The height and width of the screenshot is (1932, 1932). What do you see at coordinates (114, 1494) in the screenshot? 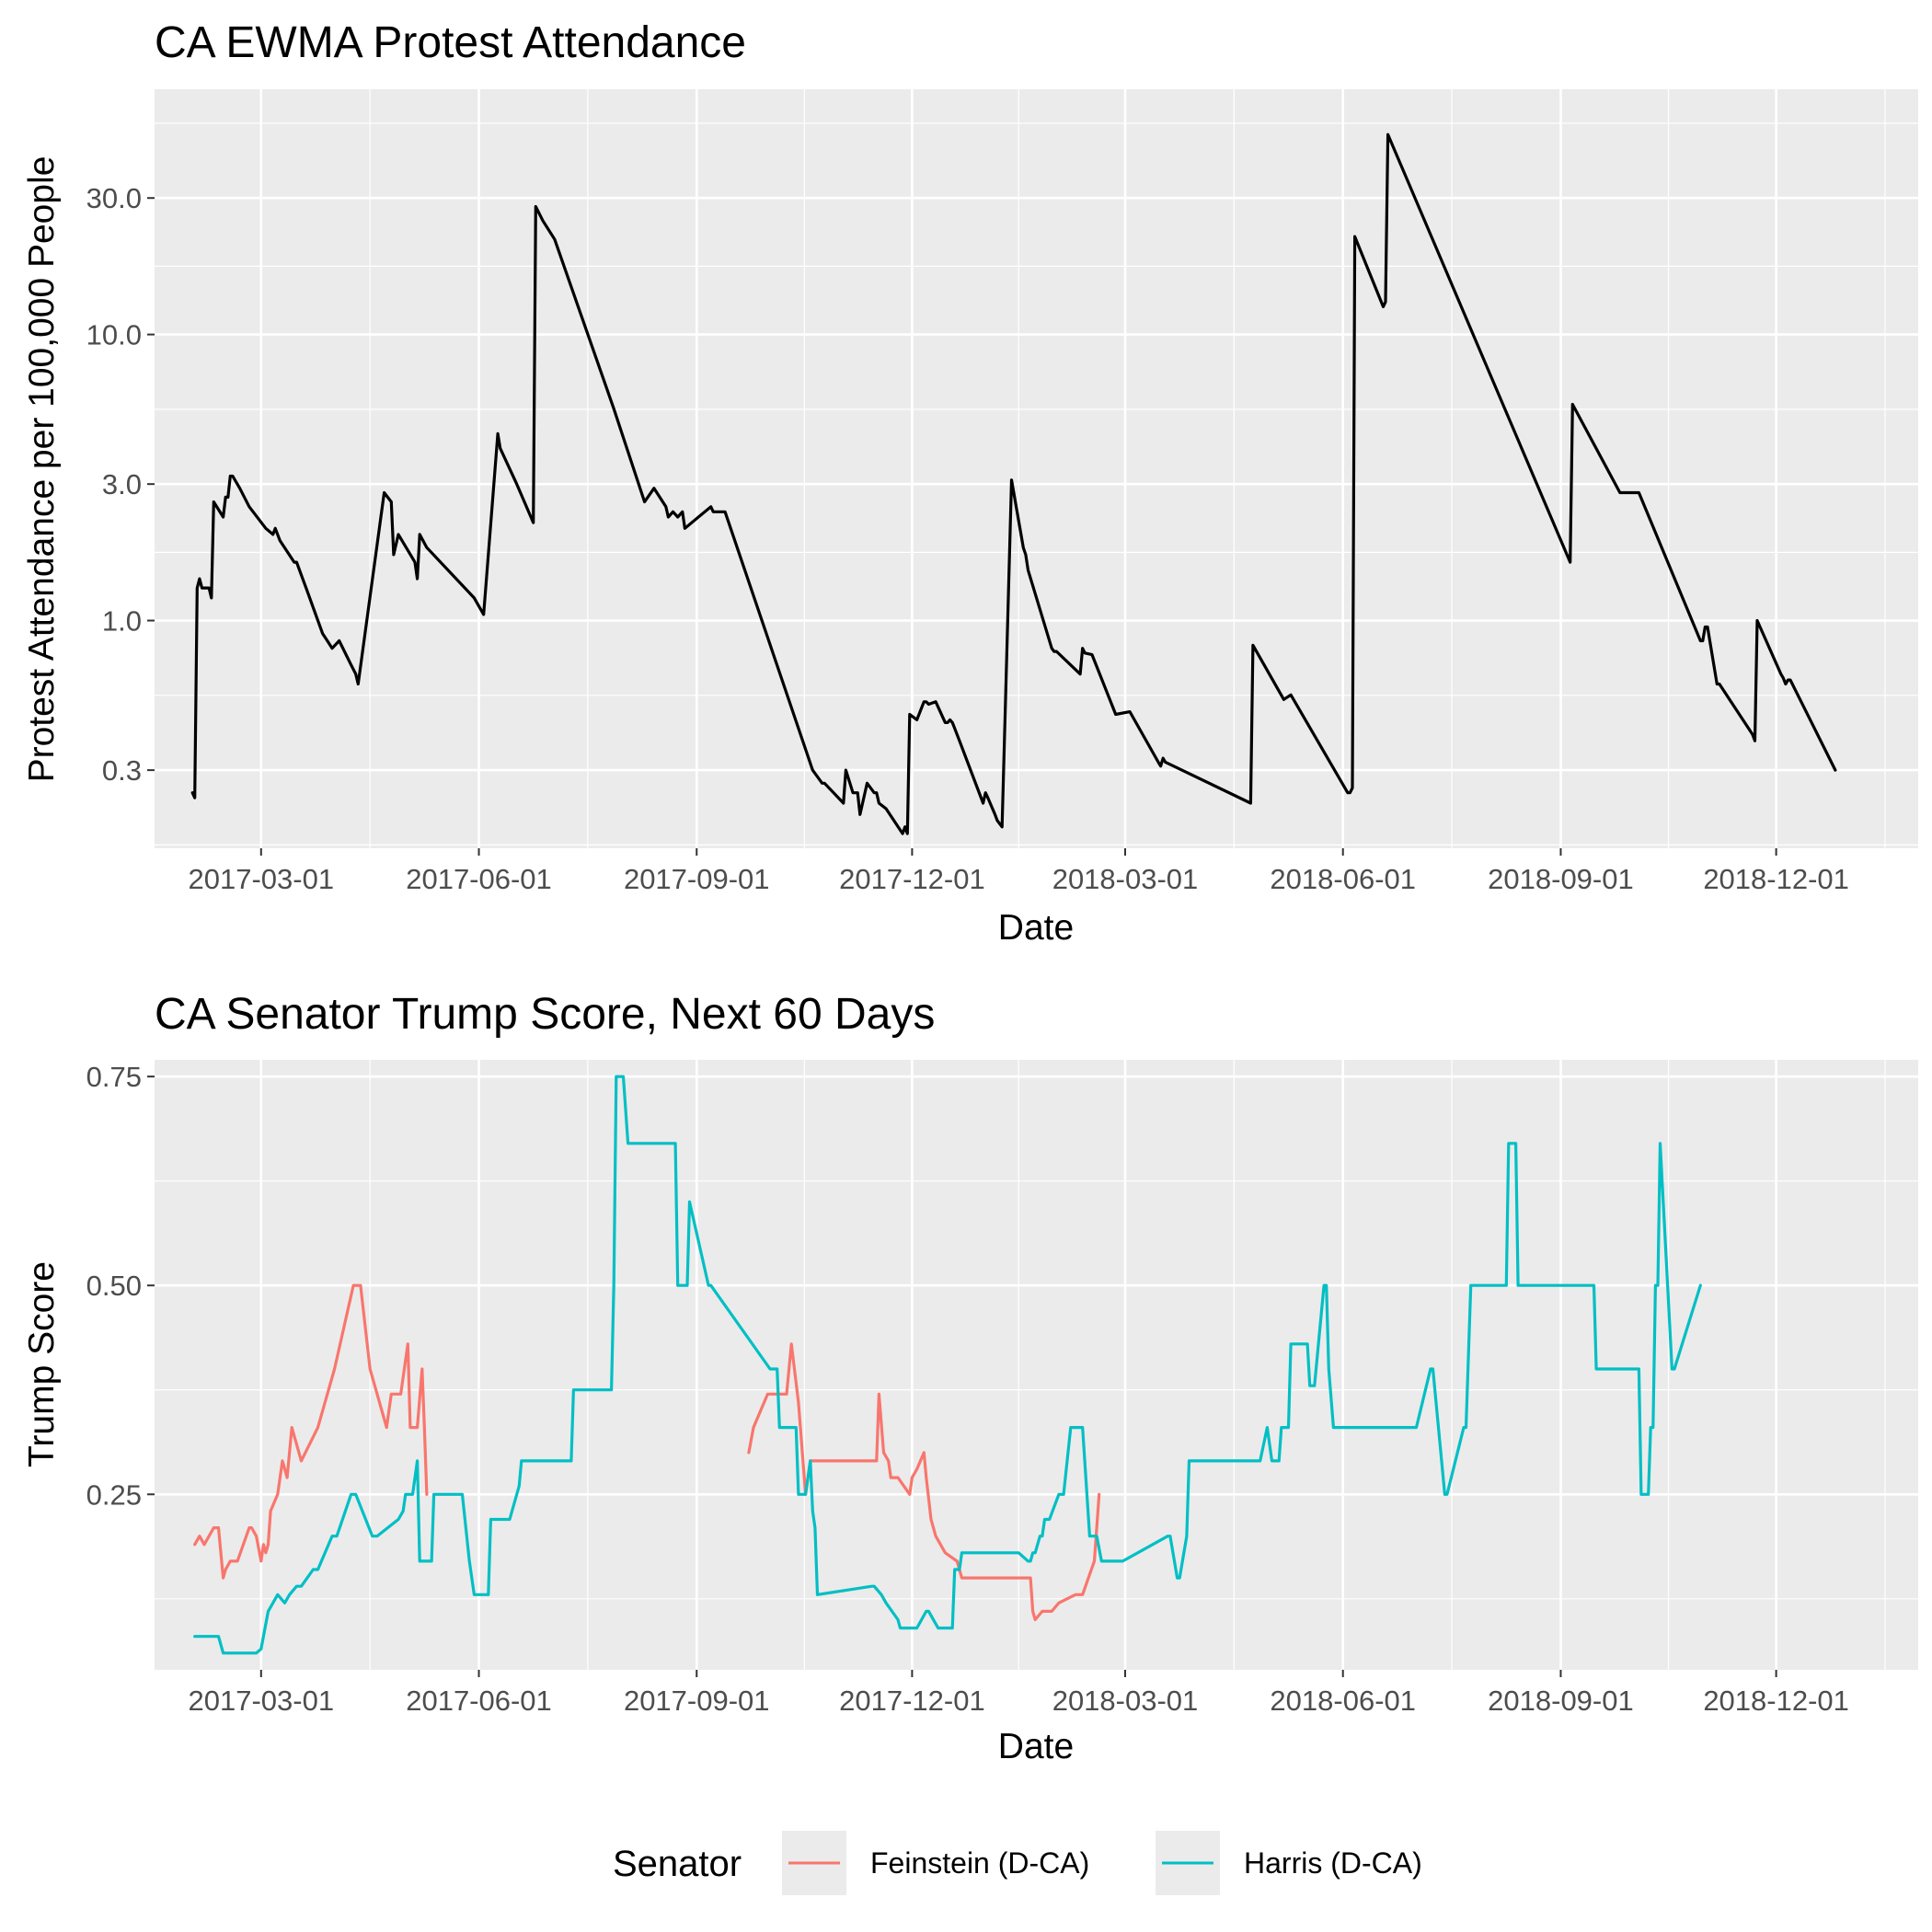
I see `y-tick-label: 0.25` at bounding box center [114, 1494].